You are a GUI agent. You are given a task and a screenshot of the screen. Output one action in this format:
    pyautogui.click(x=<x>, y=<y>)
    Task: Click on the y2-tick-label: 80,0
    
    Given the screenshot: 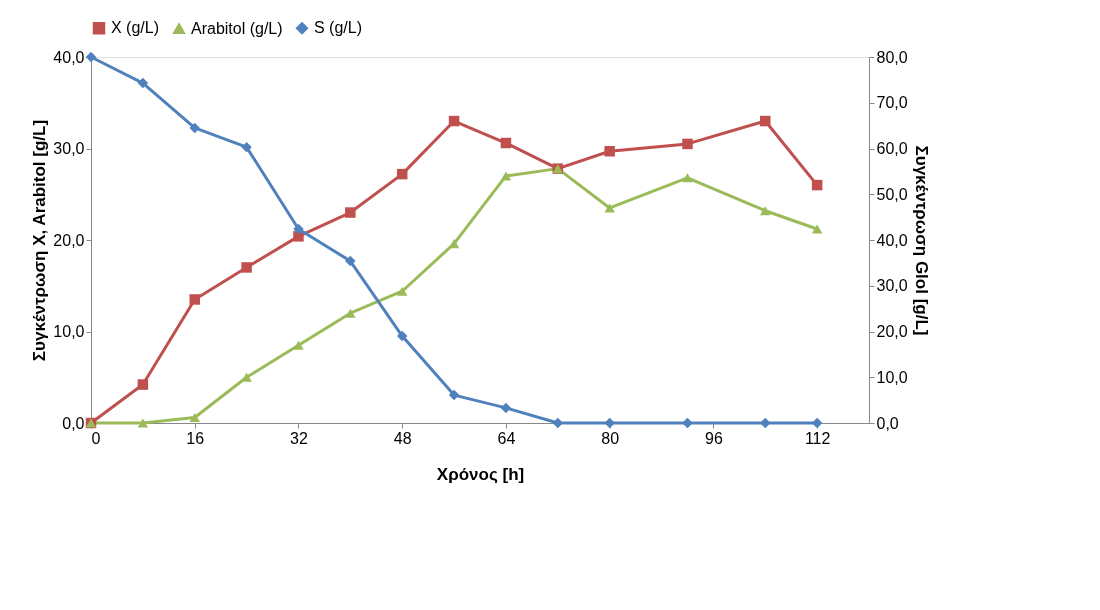 What is the action you would take?
    pyautogui.click(x=892, y=57)
    